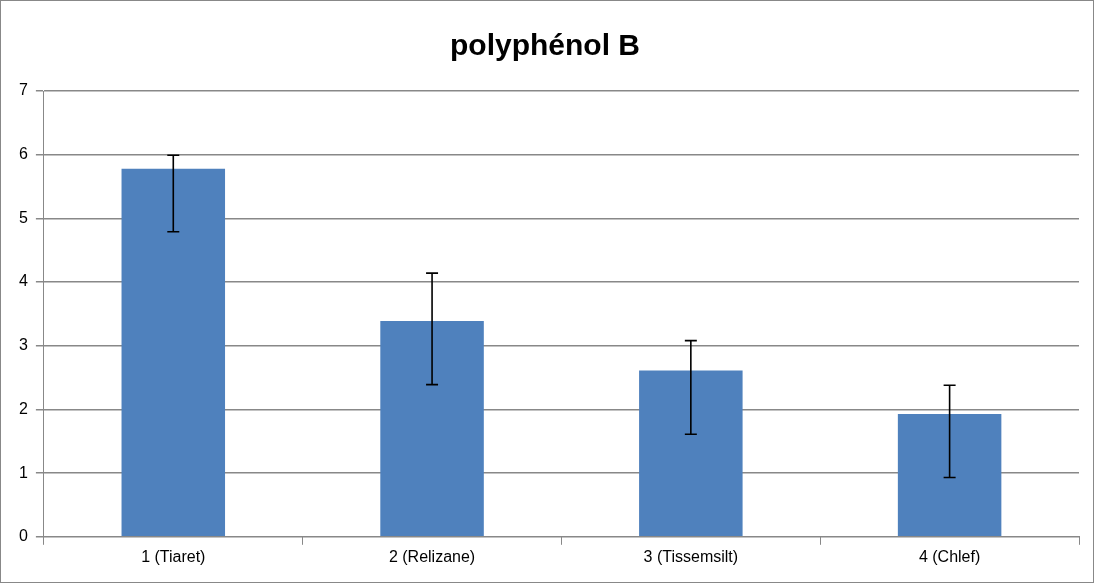 The width and height of the screenshot is (1094, 583). Describe the element at coordinates (23, 345) in the screenshot. I see `y-tick-label: 3` at that location.